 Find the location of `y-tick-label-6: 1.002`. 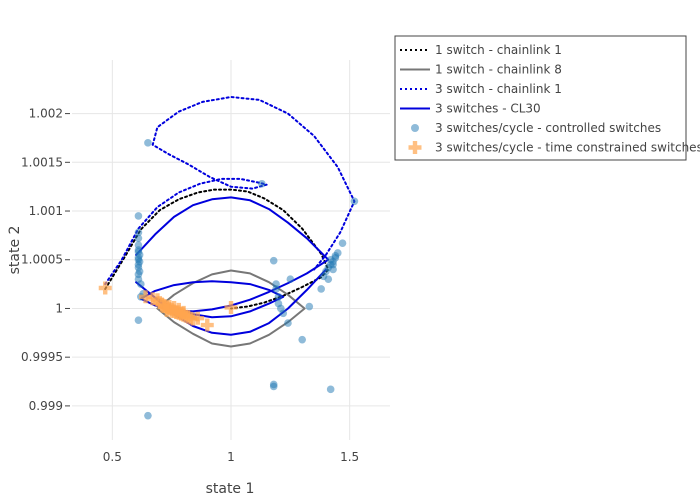

y-tick-label-6: 1.002 is located at coordinates (46, 114).